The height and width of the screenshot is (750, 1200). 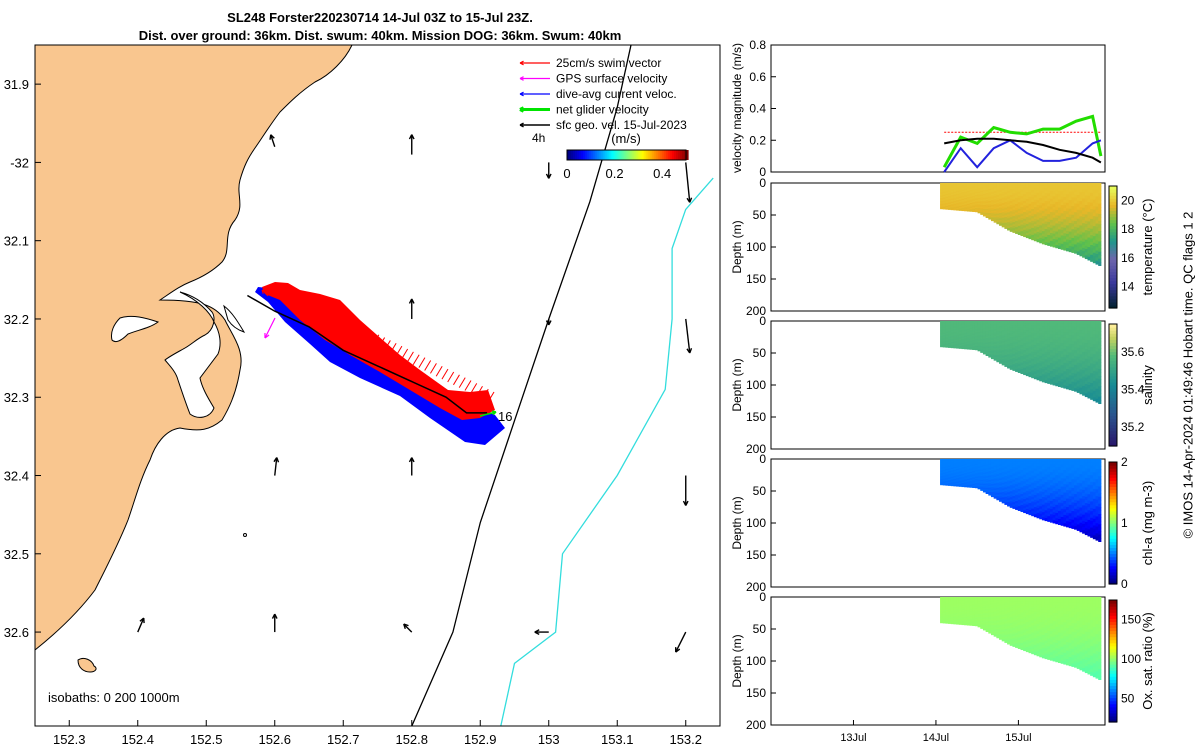 What do you see at coordinates (1022, 156) in the screenshot?
I see `velocity-series-blue` at bounding box center [1022, 156].